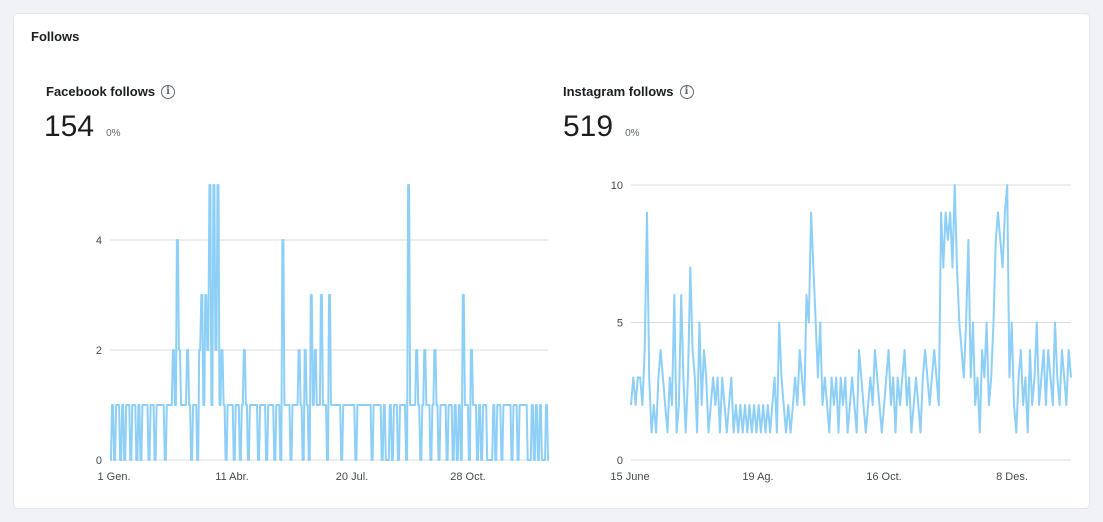 The width and height of the screenshot is (1103, 522). I want to click on instagram-total-row: 519 0%, so click(601, 127).